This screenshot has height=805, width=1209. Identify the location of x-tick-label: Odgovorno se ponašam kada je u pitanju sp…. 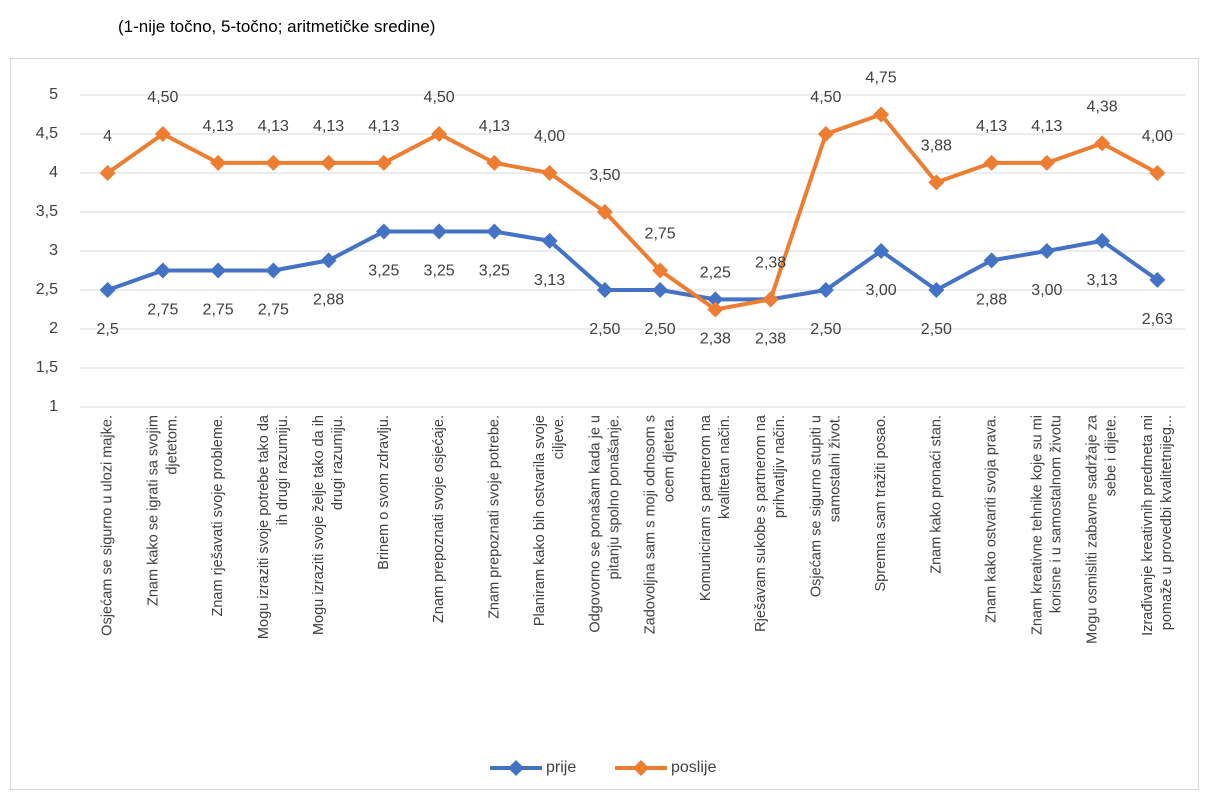
(604, 524).